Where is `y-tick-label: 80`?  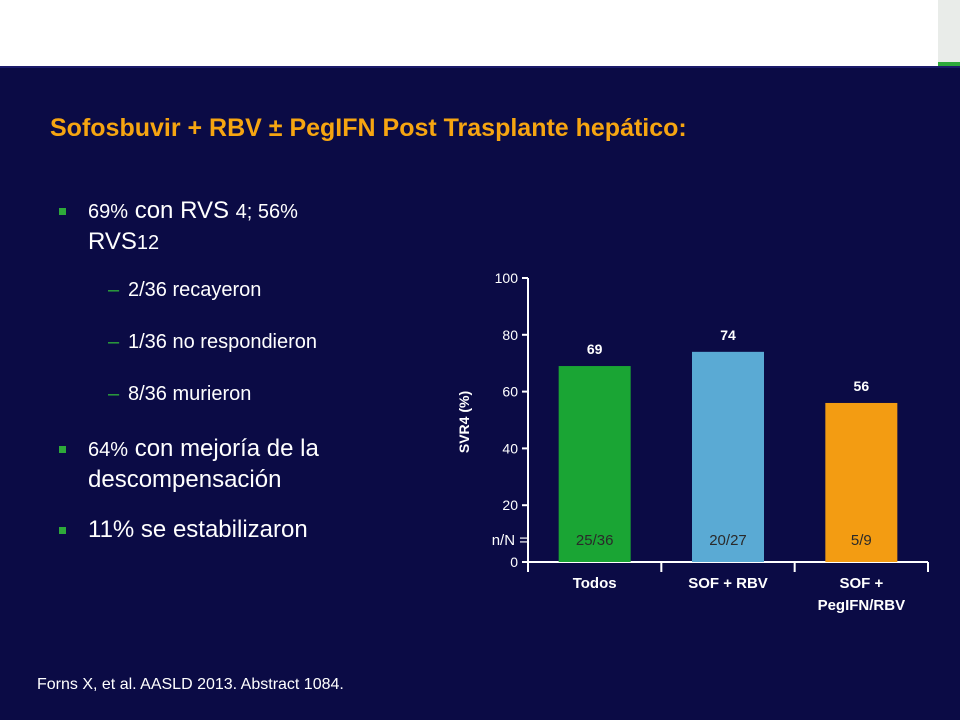
y-tick-label: 80 is located at coordinates (510, 335).